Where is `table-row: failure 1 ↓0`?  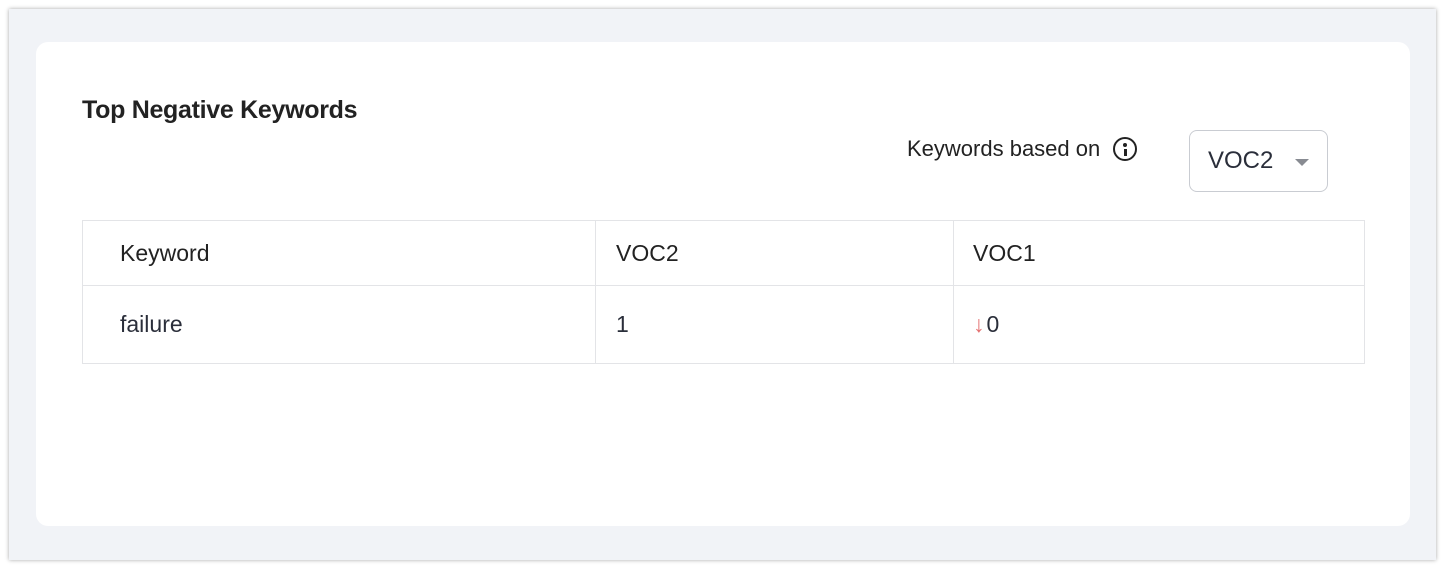
table-row: failure 1 ↓0 is located at coordinates (723, 324).